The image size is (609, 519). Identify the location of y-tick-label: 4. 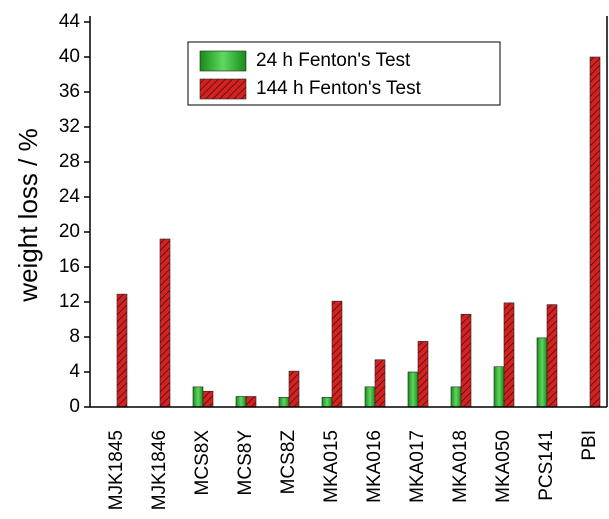
(74, 371).